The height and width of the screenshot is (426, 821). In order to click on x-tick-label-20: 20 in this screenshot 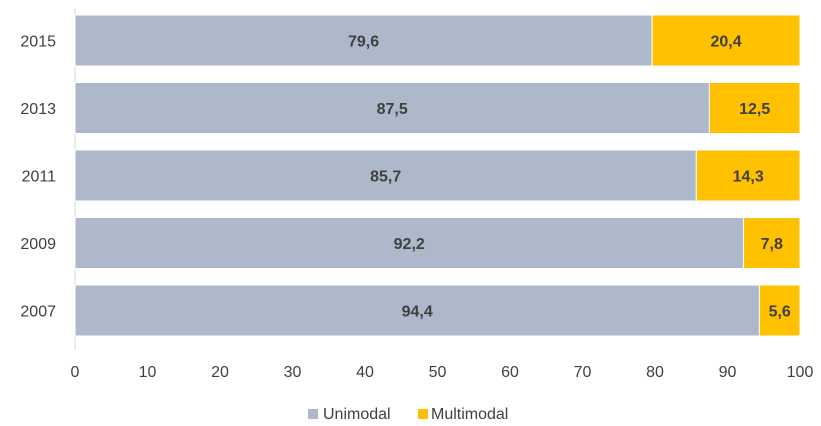, I will do `click(220, 372)`.